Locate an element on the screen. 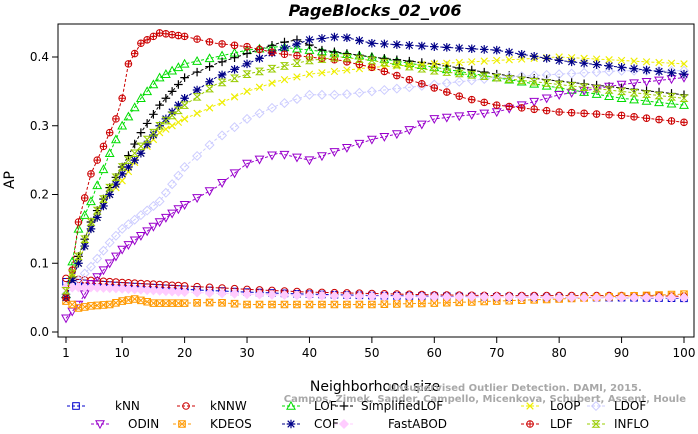  legend-label: COF is located at coordinates (326, 424).